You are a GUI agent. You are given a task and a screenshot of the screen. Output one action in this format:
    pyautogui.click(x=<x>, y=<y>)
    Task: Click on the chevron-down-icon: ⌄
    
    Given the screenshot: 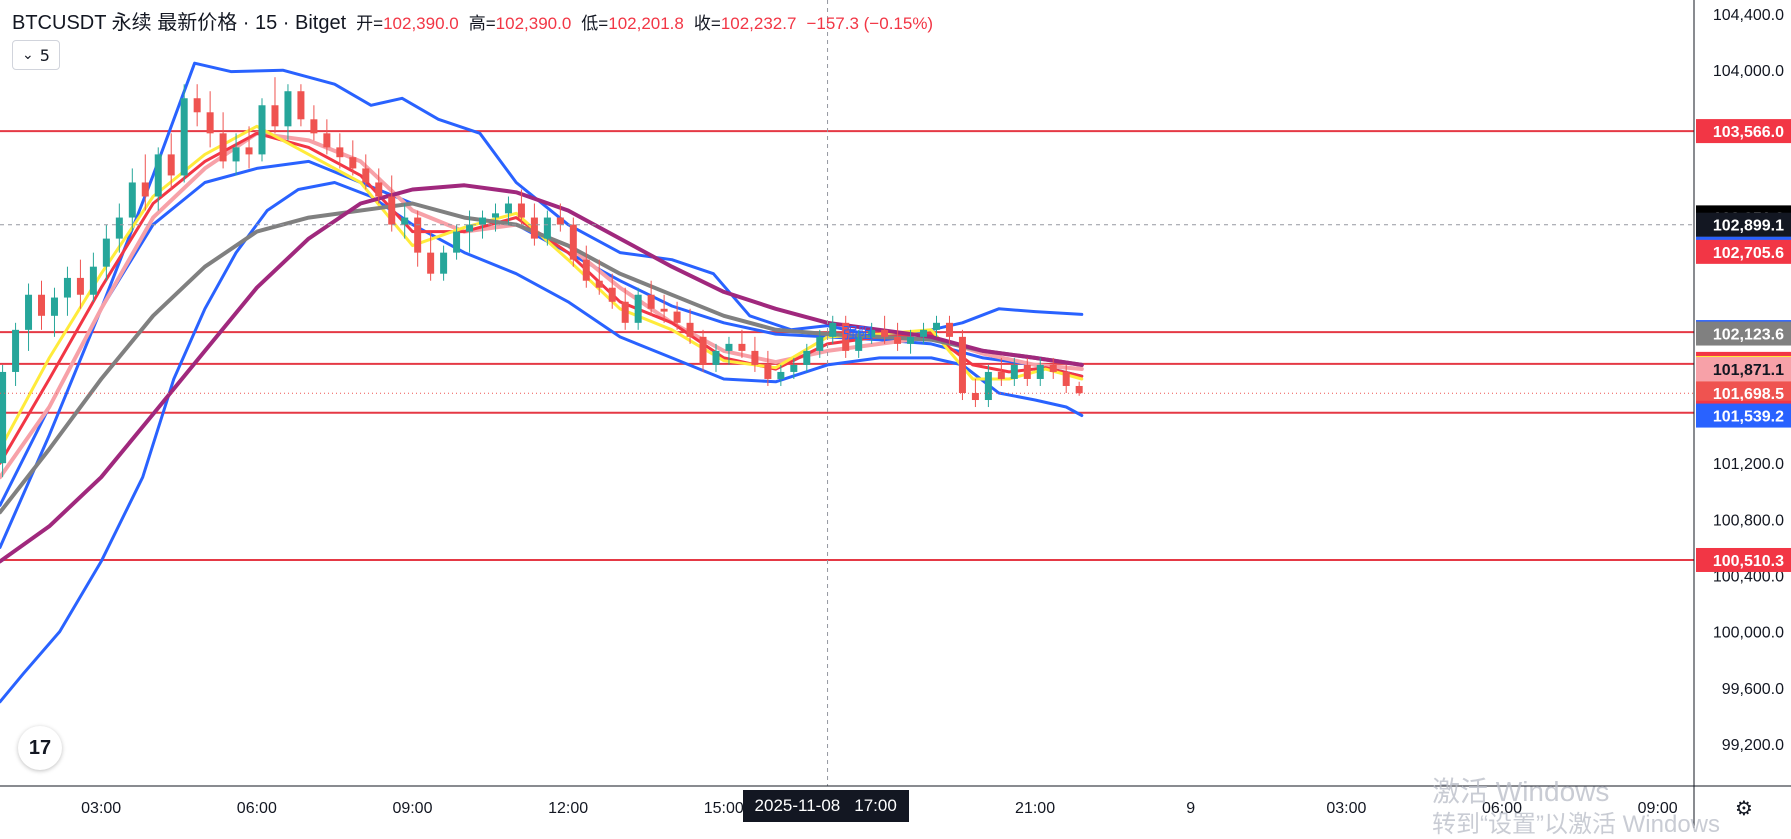 What is the action you would take?
    pyautogui.click(x=28, y=55)
    